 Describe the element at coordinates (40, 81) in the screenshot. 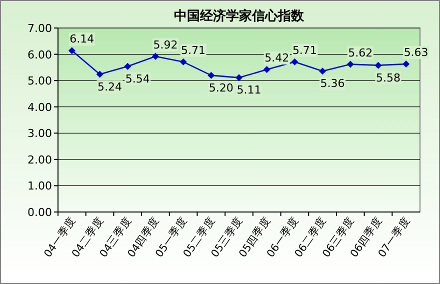

I see `y-tick-label: 5.00` at that location.